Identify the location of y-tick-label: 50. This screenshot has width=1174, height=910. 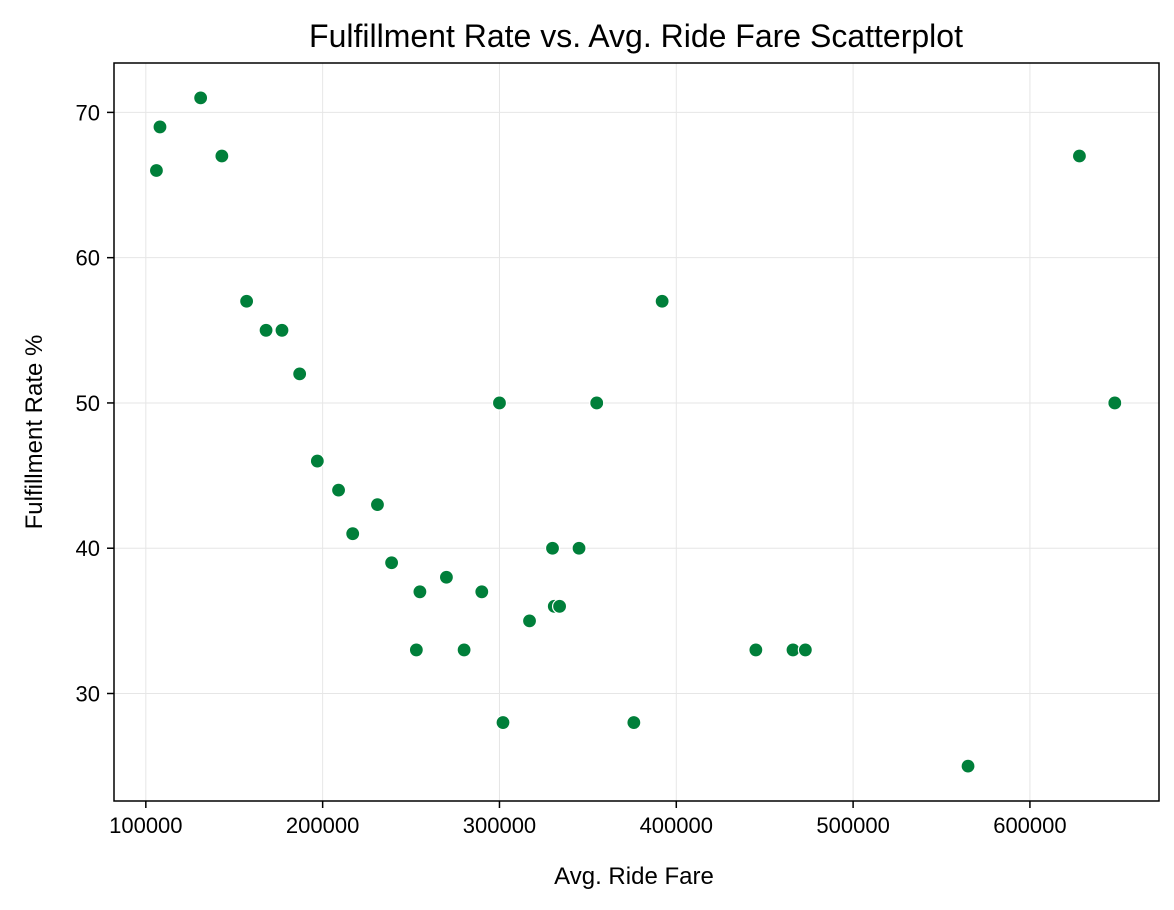
(88, 403).